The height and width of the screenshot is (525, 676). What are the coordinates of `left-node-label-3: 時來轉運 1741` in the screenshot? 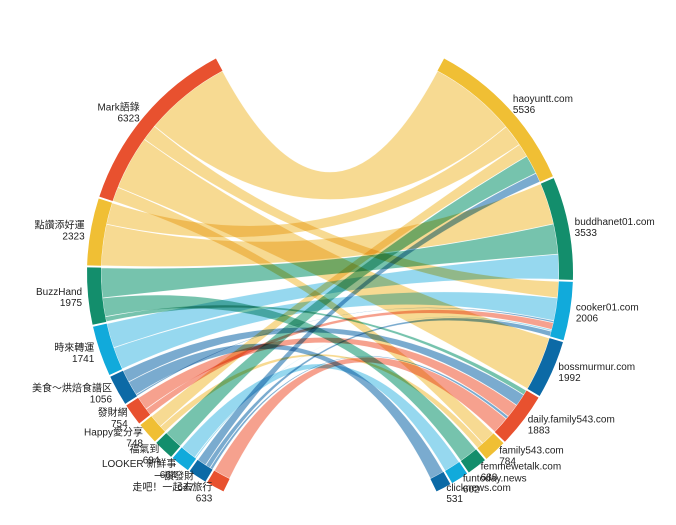 It's located at (74, 353).